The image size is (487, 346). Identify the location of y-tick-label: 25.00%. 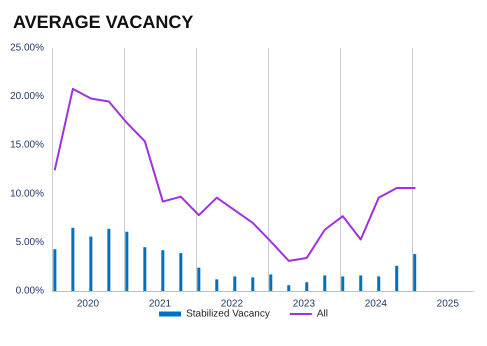
(27, 48).